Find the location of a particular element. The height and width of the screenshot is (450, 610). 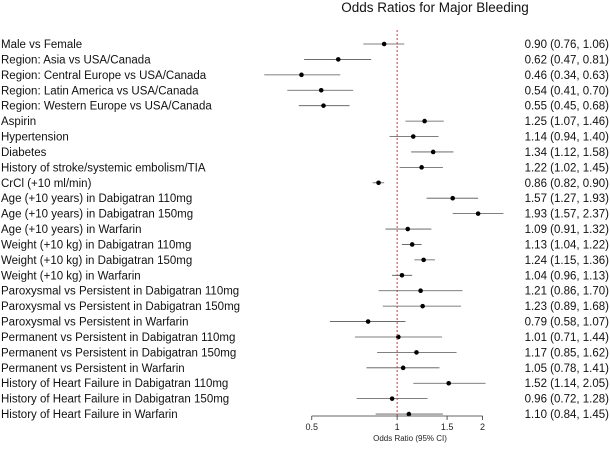

row-value: 0.86 (0.82, 0.90) is located at coordinates (567, 184).